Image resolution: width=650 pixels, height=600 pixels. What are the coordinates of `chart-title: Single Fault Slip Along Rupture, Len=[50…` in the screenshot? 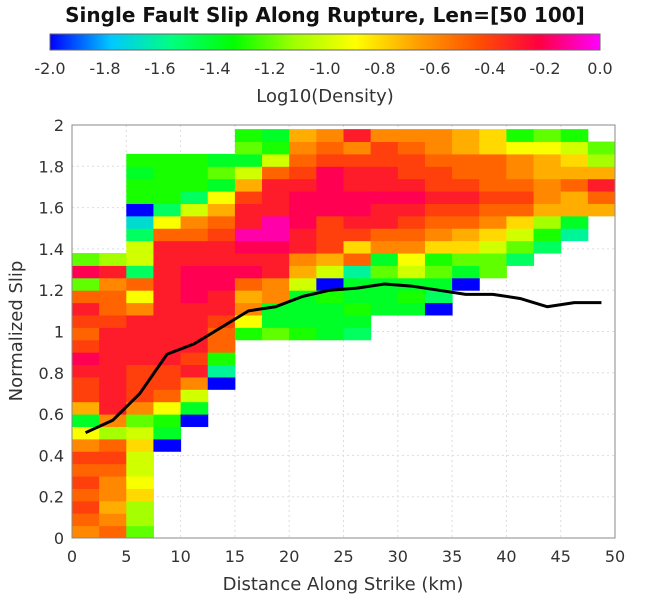 It's located at (325, 15).